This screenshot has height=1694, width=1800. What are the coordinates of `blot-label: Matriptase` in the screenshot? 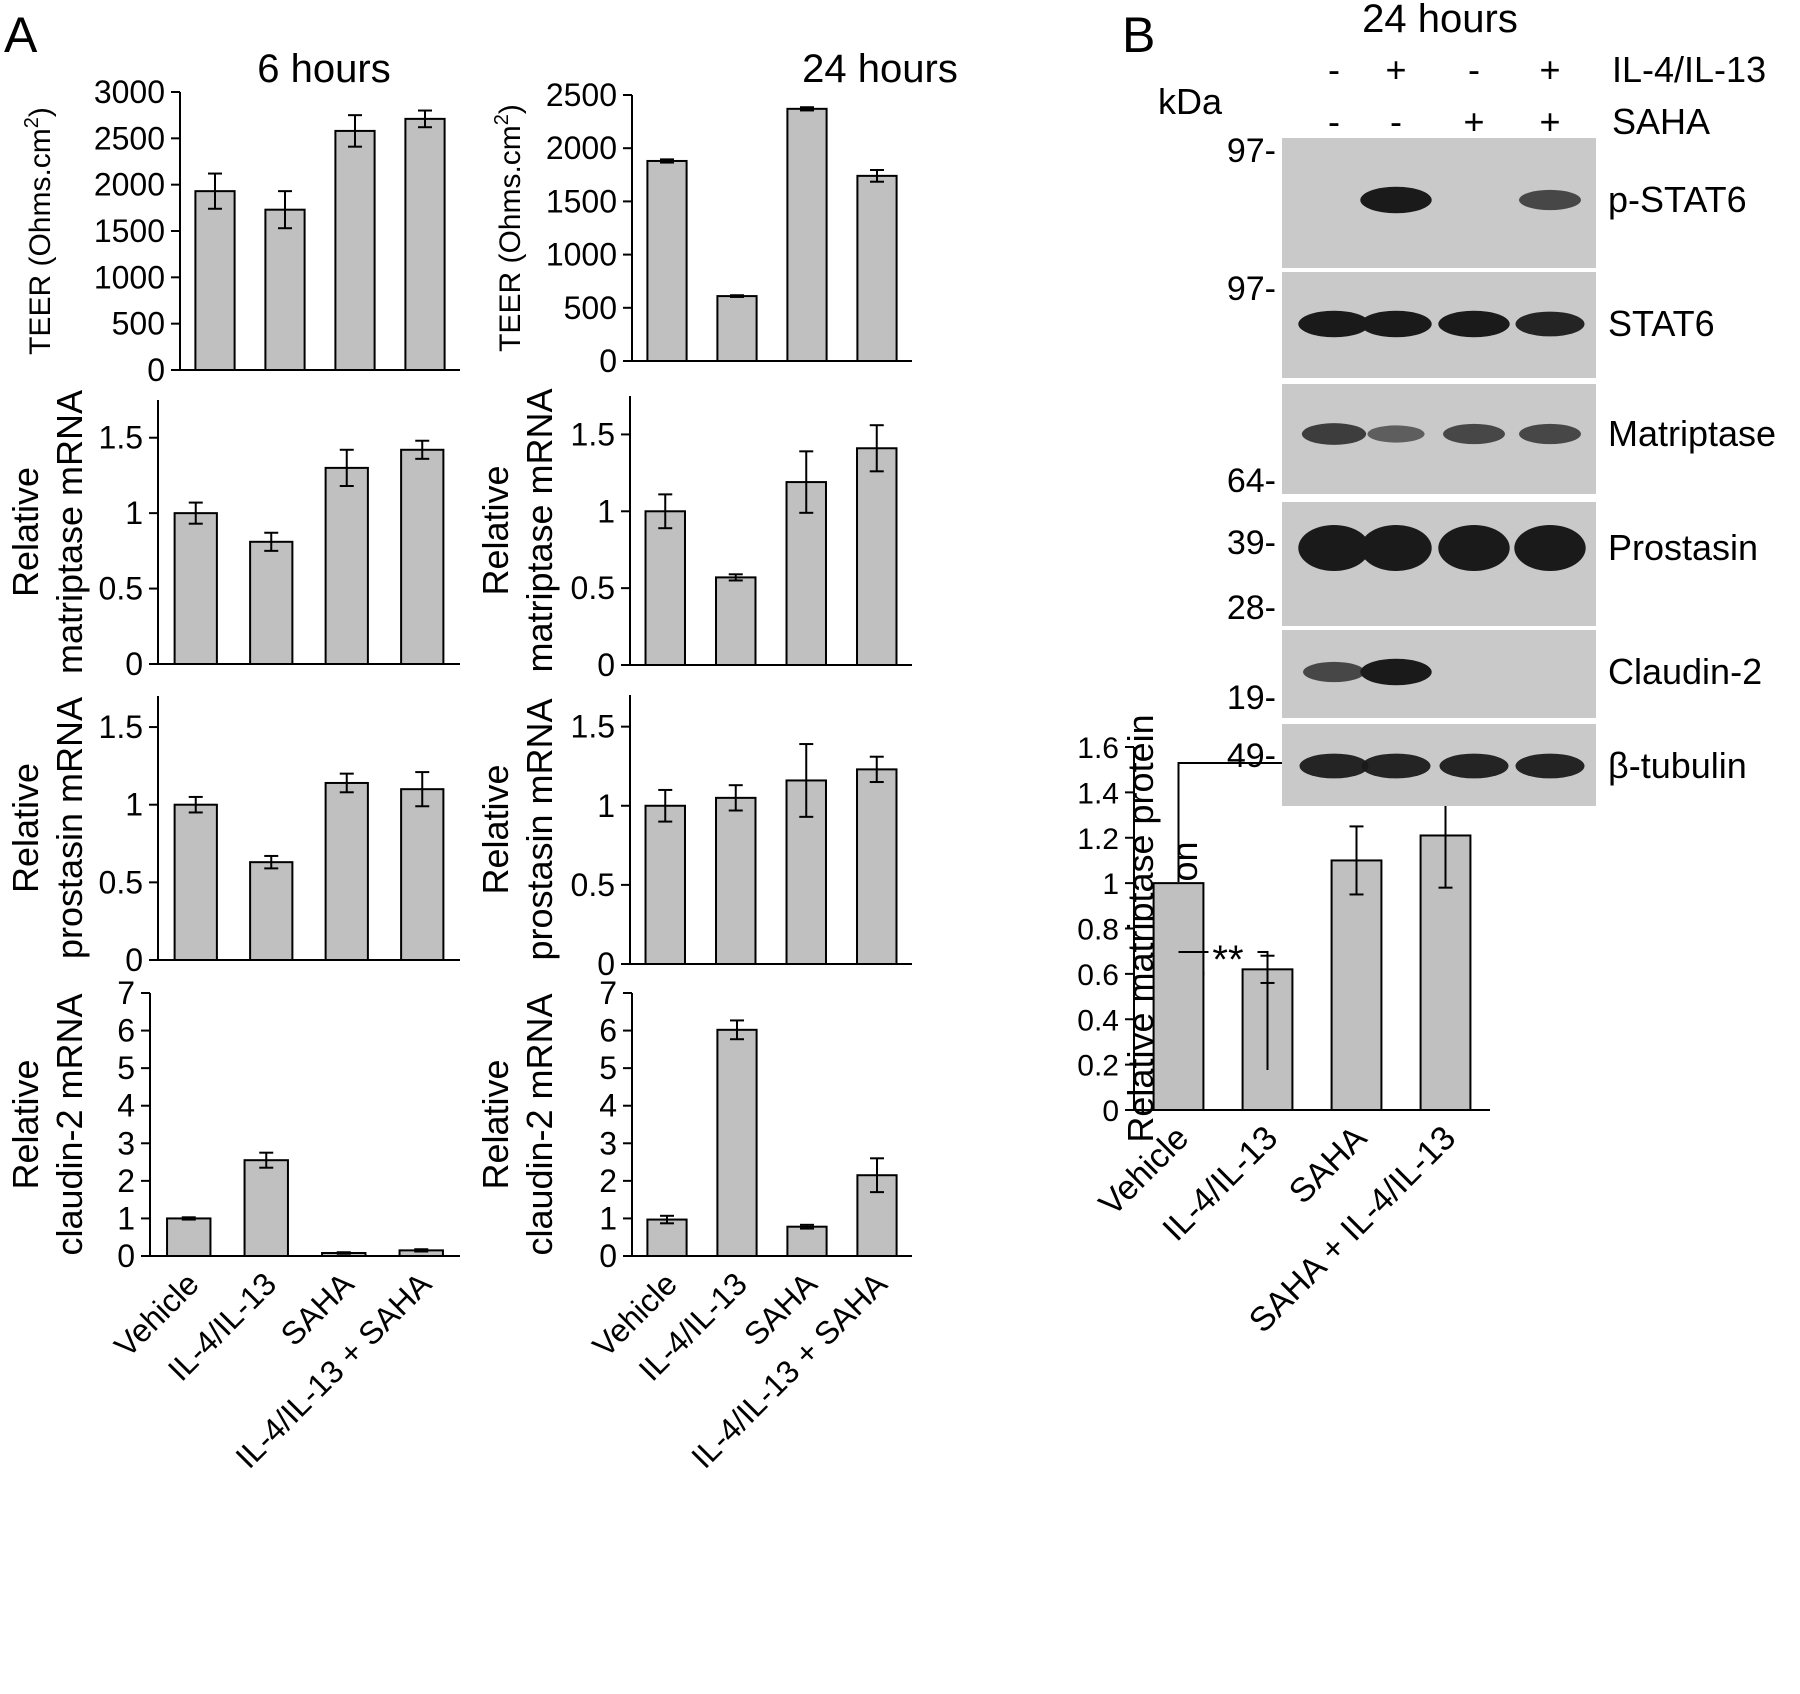 It's located at (1692, 433).